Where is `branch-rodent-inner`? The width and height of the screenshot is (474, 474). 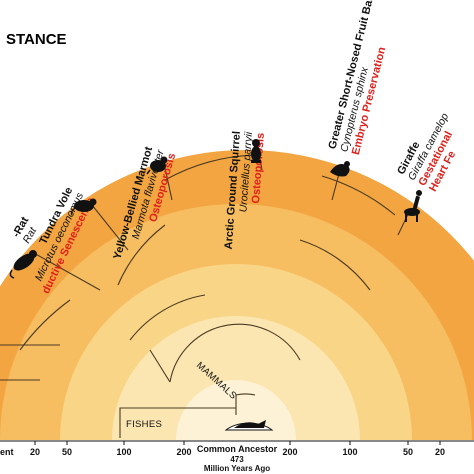
branch-rodent-inner is located at coordinates (141, 255).